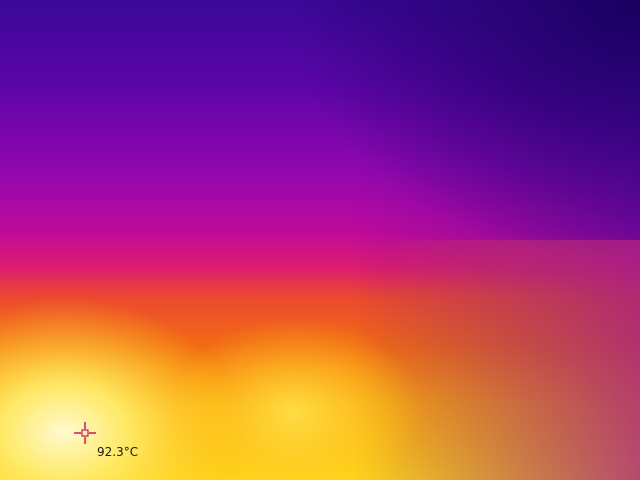  What do you see at coordinates (118, 452) in the screenshot?
I see `spot-temperature-label: 92.3°C` at bounding box center [118, 452].